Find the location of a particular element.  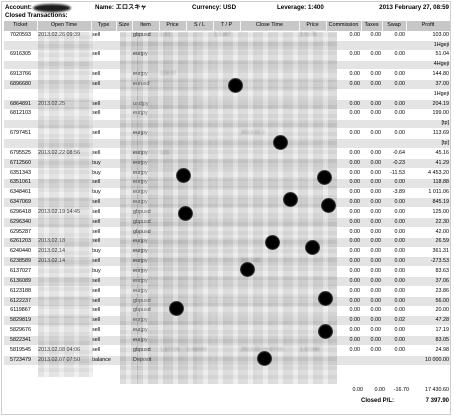

open-time-cell: 2013.02.25 is located at coordinates (64, 104).